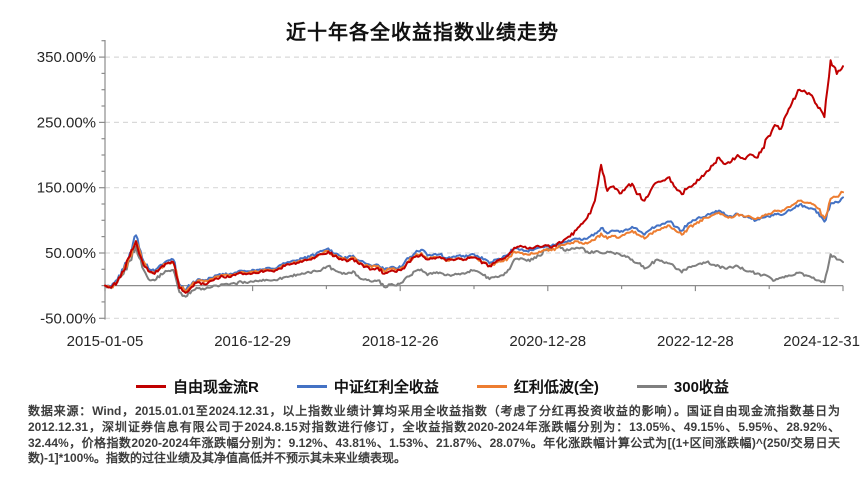  I want to click on y-axis-tick-label: 250.00%, so click(66, 122).